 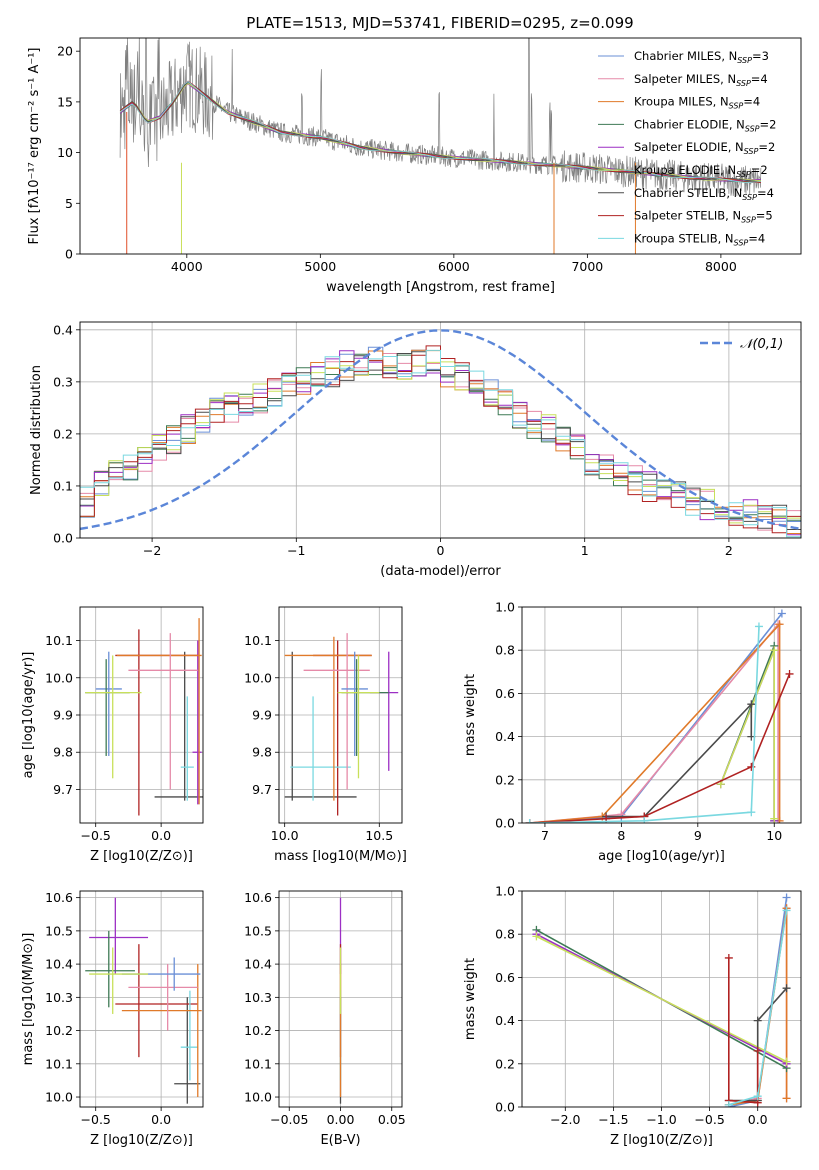 I want to click on x-tick-label: 7, so click(x=545, y=835).